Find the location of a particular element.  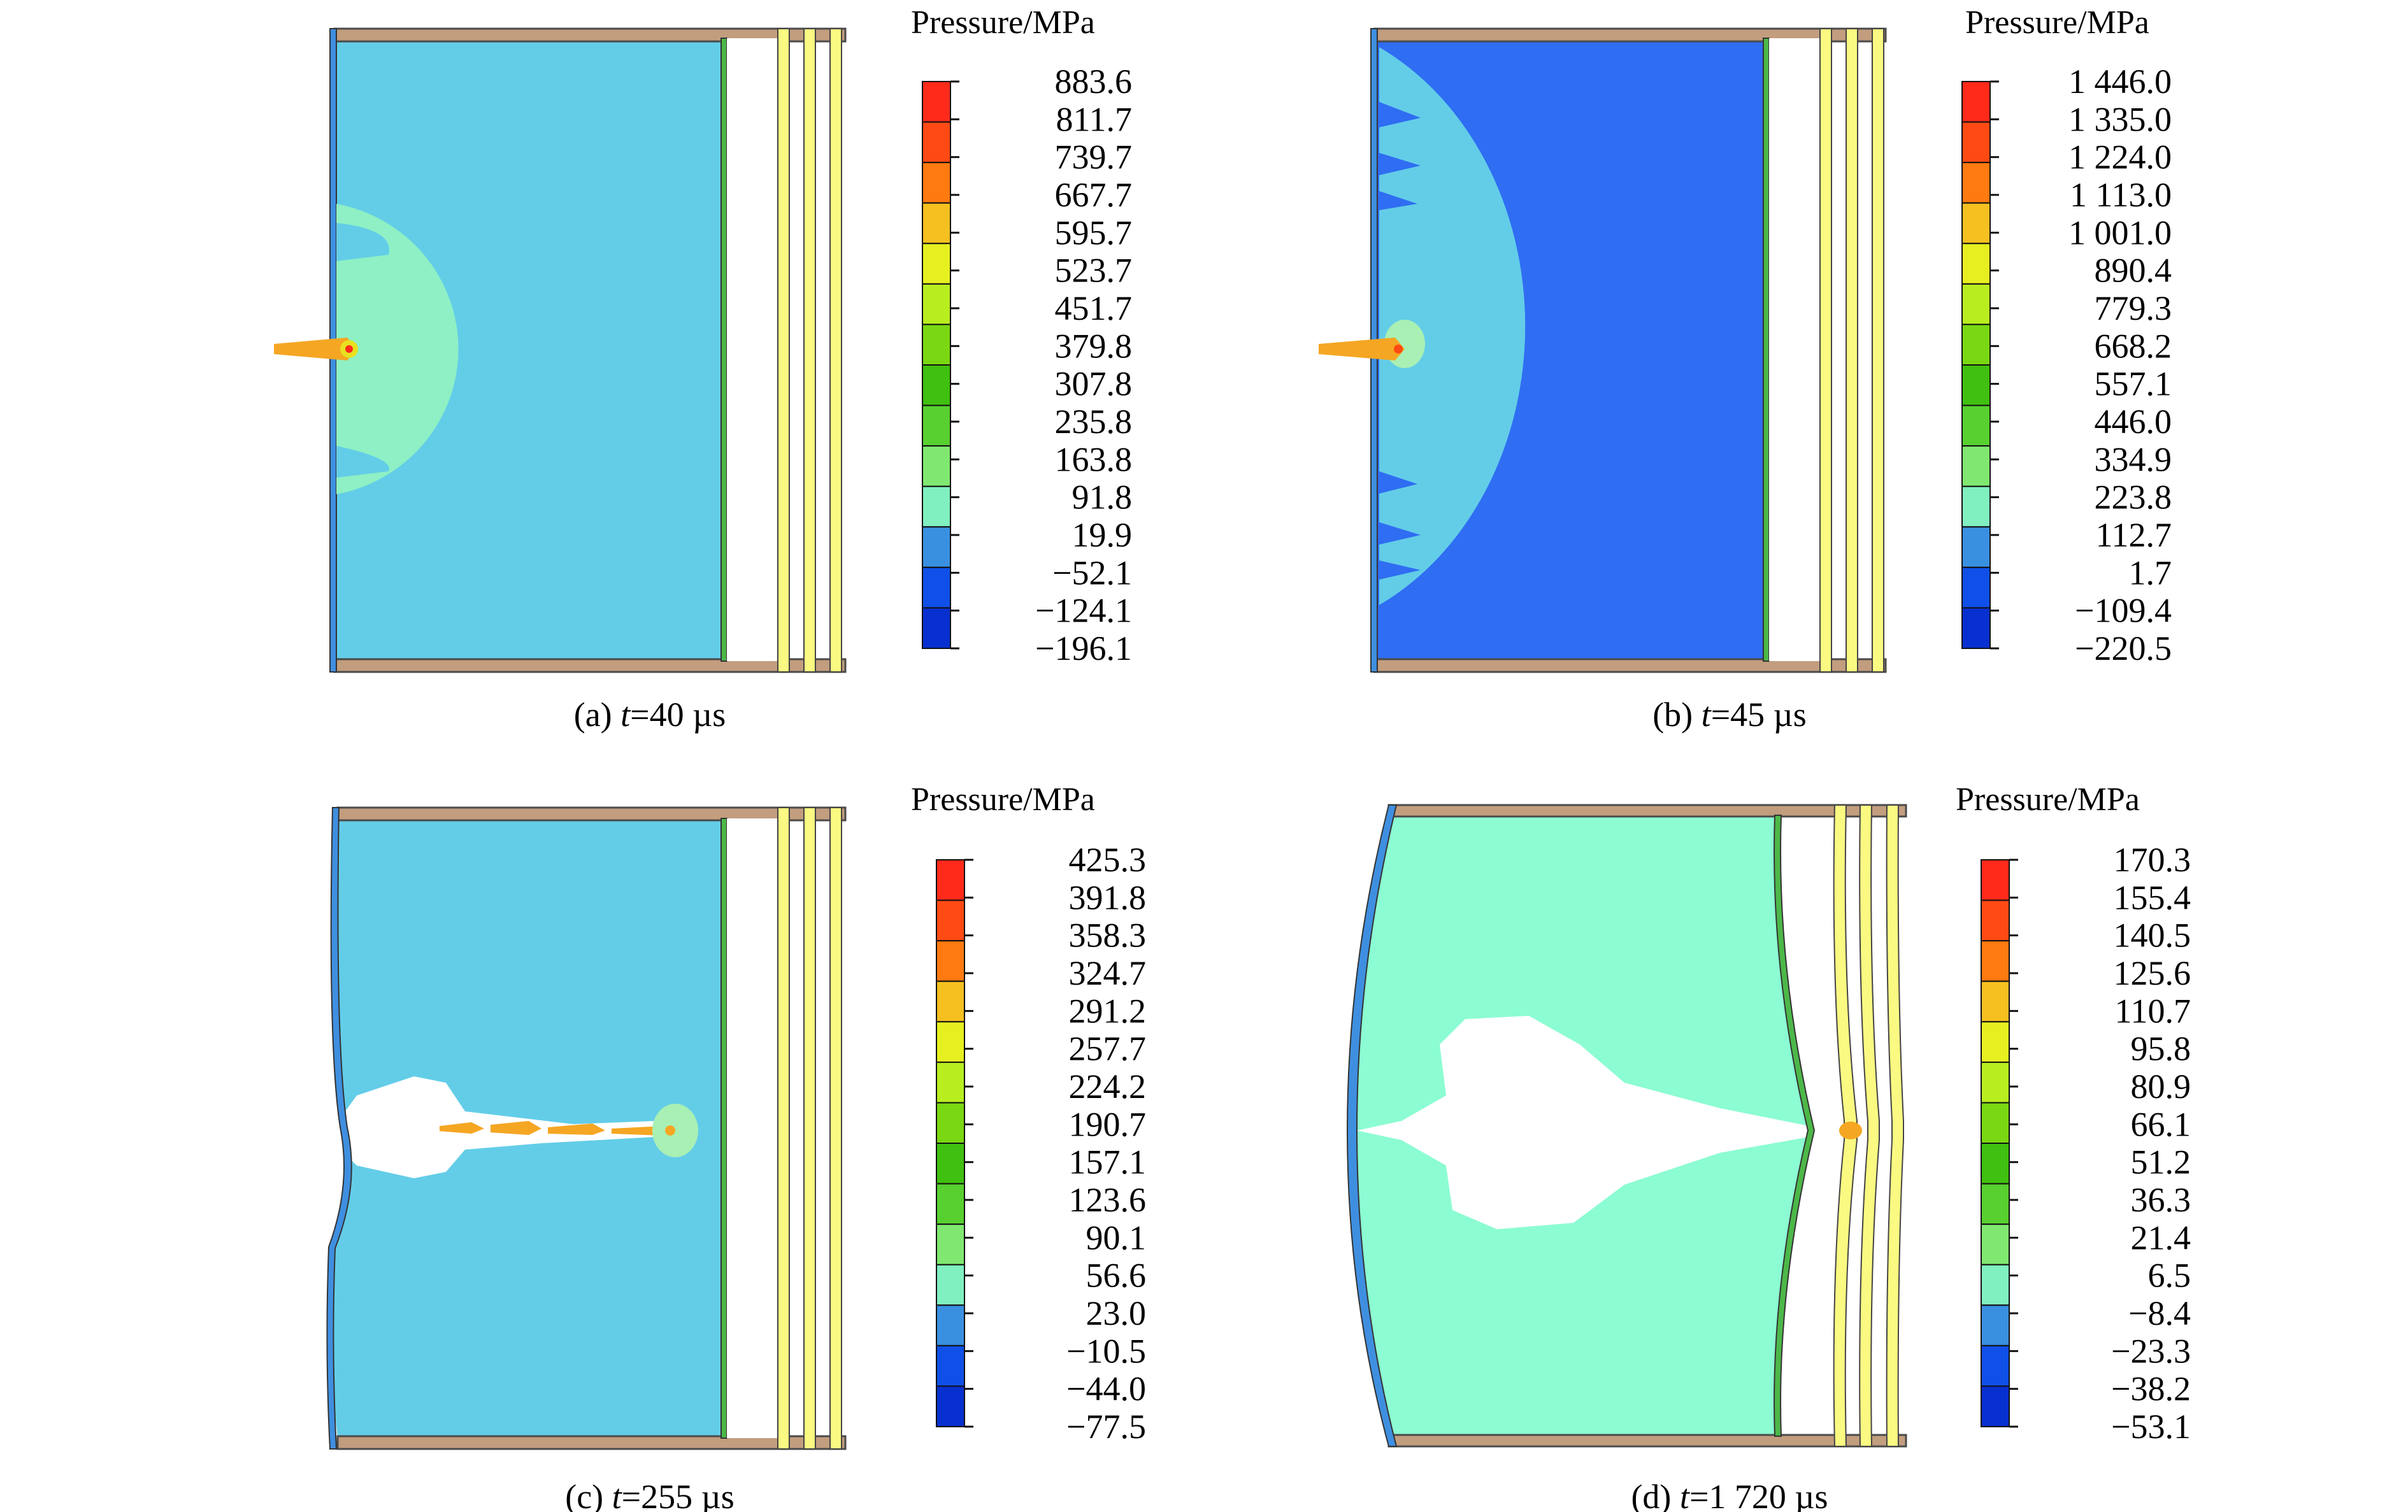

caption-d: (d) t=1 720 µs is located at coordinates (1729, 1495).